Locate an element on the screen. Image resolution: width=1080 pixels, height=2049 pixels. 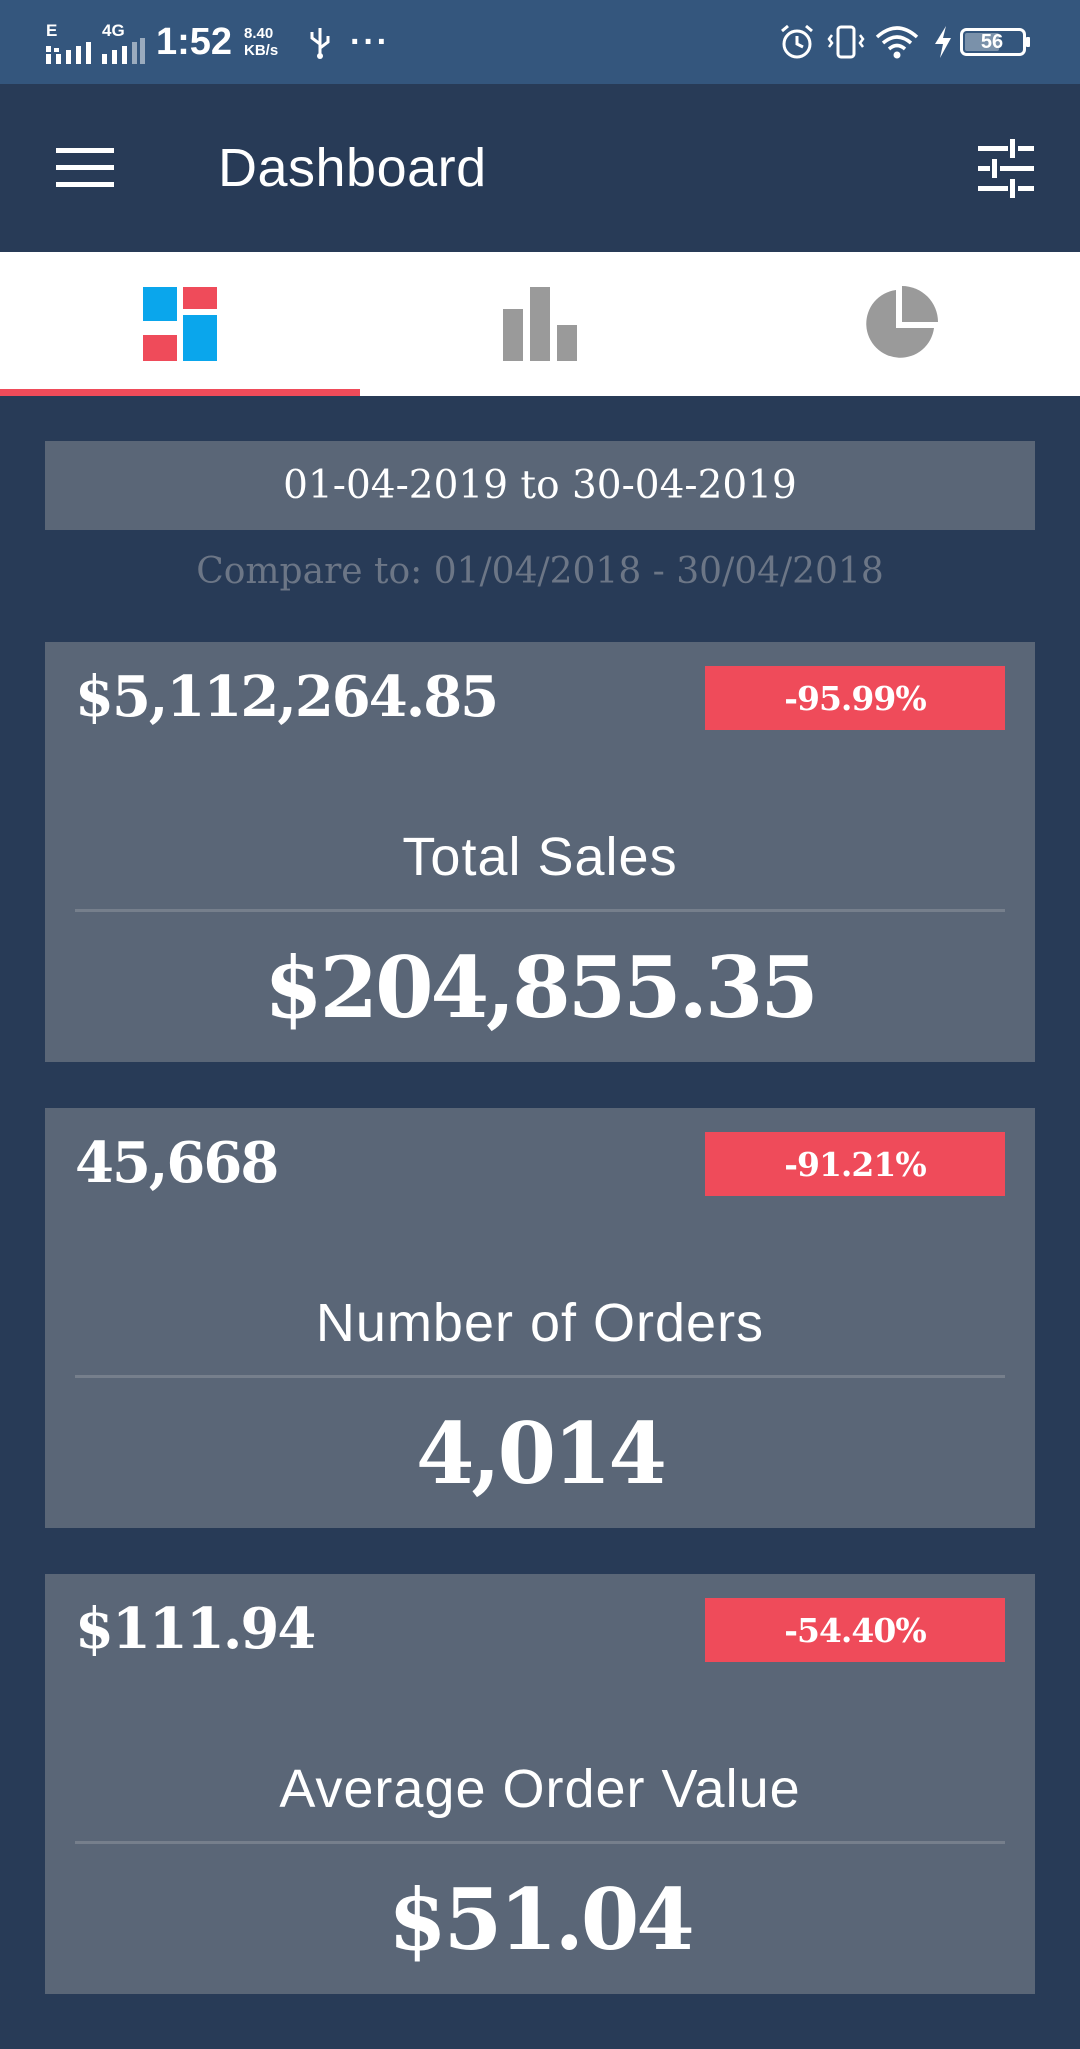
filter-button is located at coordinates (1006, 169).